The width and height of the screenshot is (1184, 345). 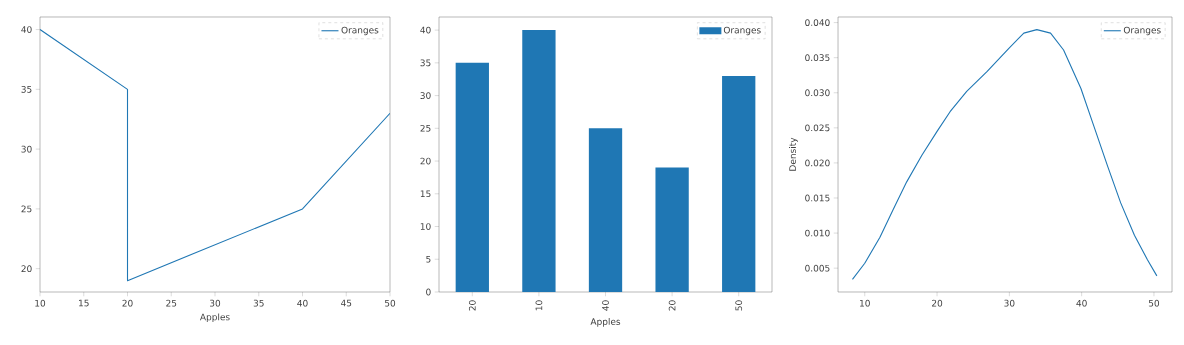 I want to click on y-tick-label: 0.035, so click(x=817, y=58).